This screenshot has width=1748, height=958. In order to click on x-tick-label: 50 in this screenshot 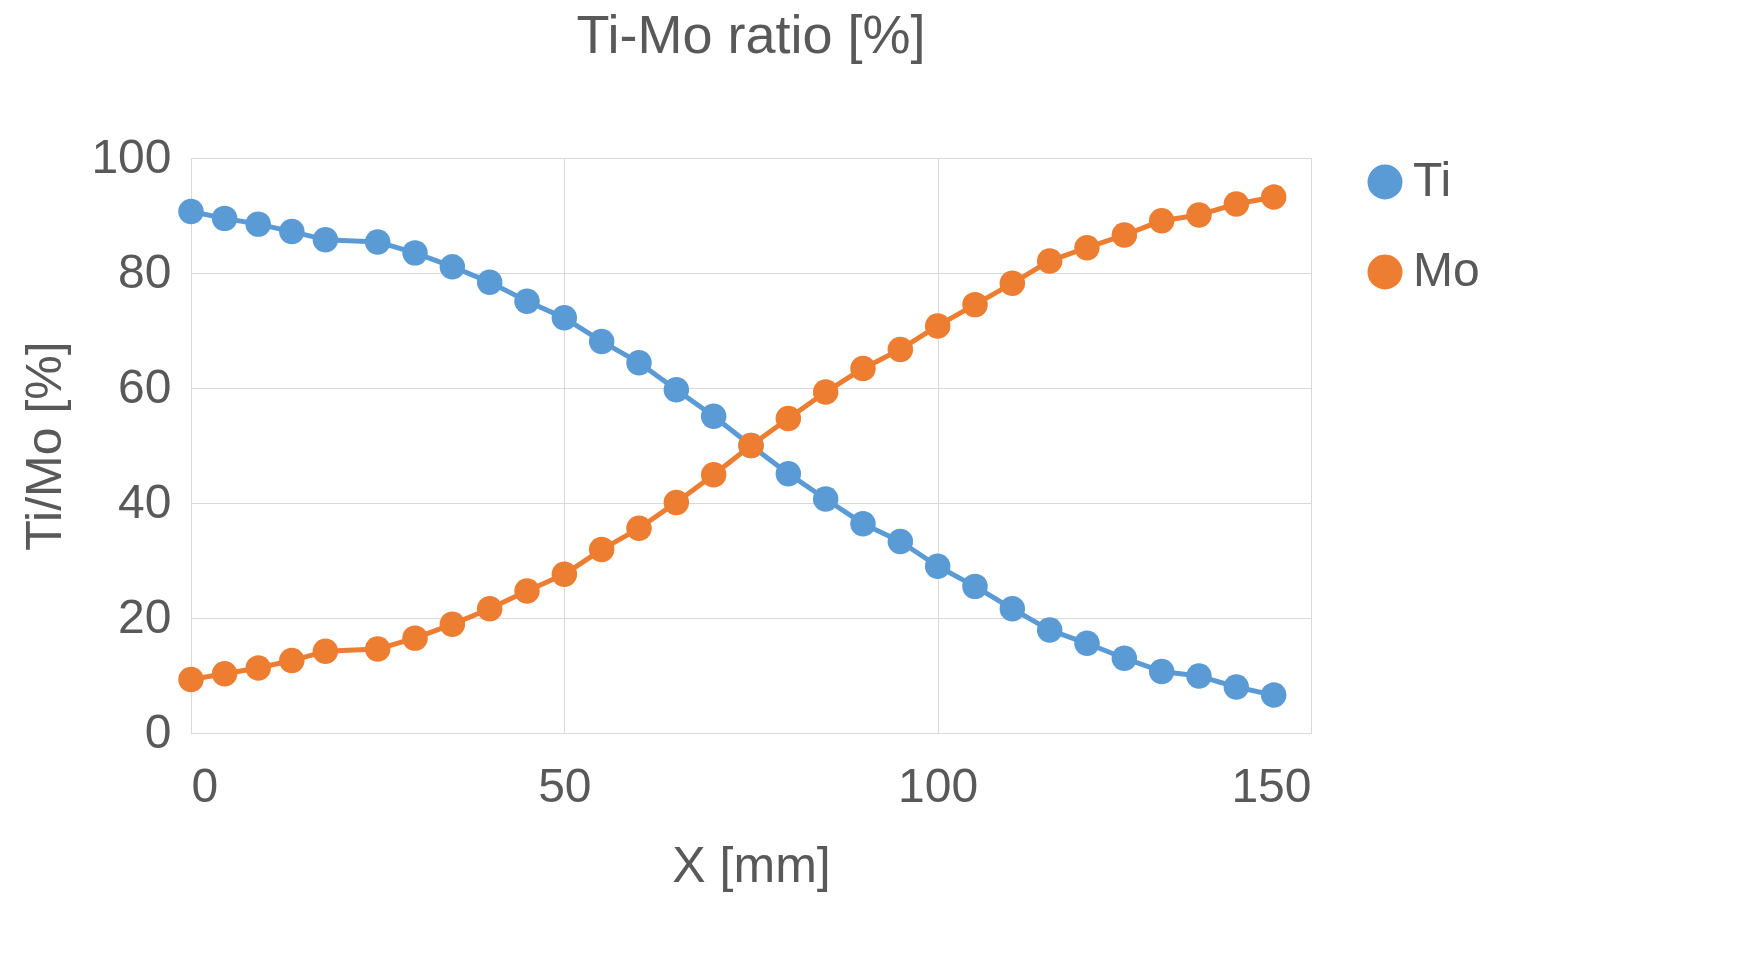, I will do `click(565, 785)`.